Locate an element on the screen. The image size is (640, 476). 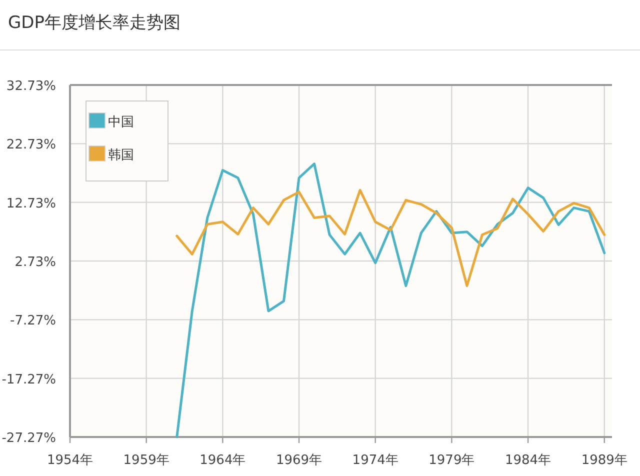
legend-label: 韩国 is located at coordinates (121, 155).